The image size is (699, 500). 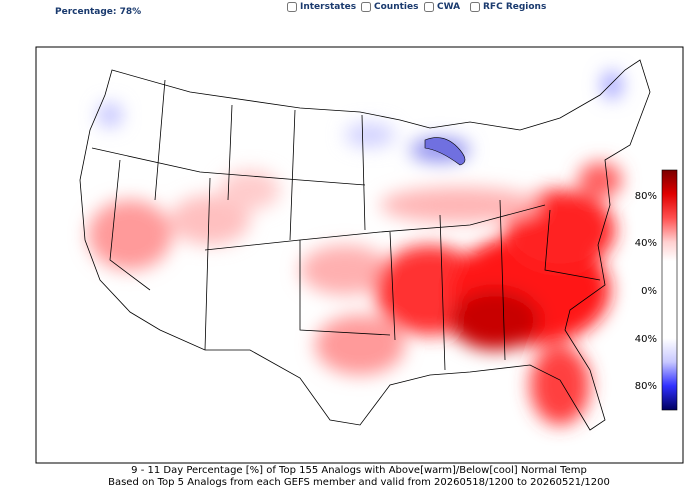 I want to click on layer-label: Counties, so click(x=396, y=7).